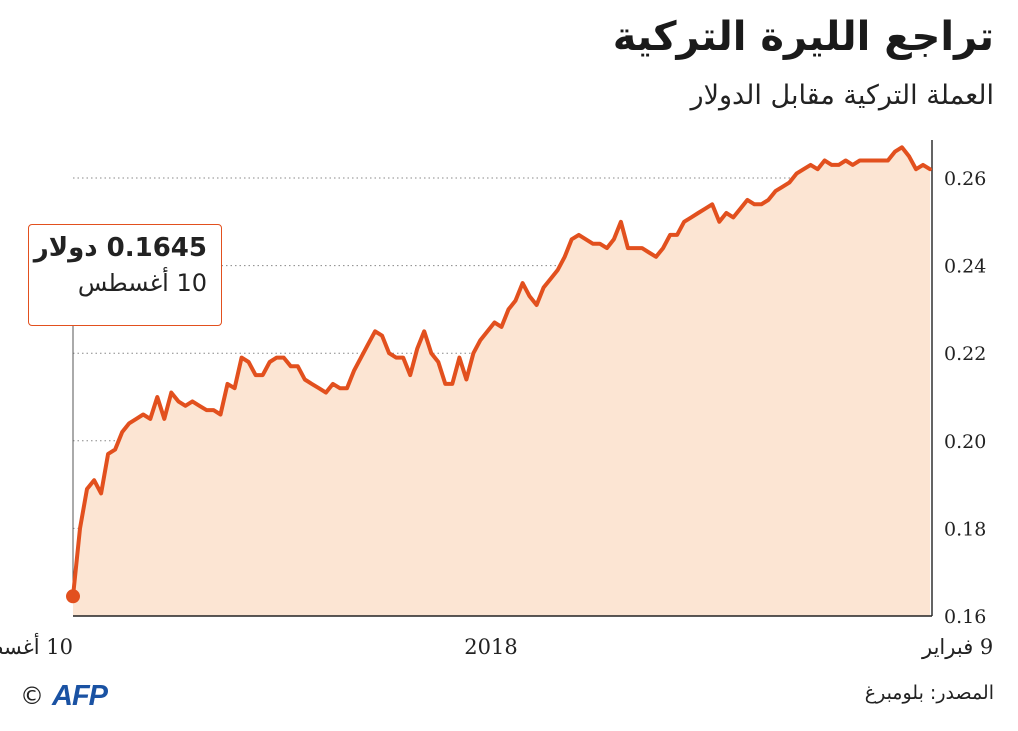  Describe the element at coordinates (965, 442) in the screenshot. I see `y-tick-label: 0.20` at that location.